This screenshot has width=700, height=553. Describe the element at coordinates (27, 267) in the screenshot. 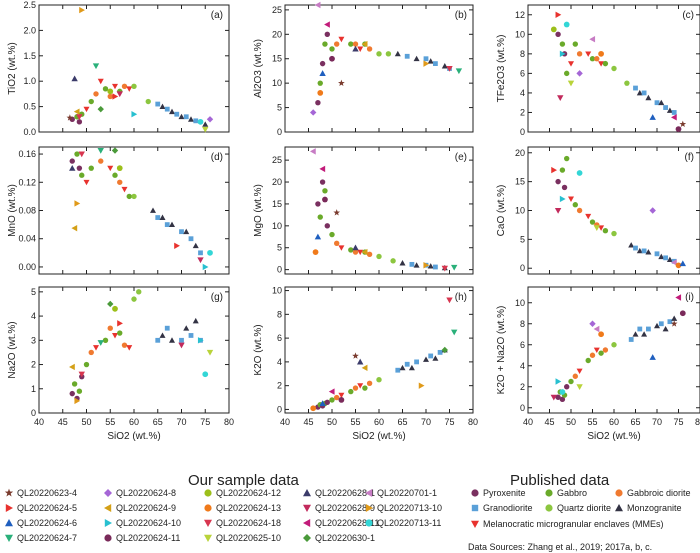

I see `y-tick-label: 0.00` at that location.